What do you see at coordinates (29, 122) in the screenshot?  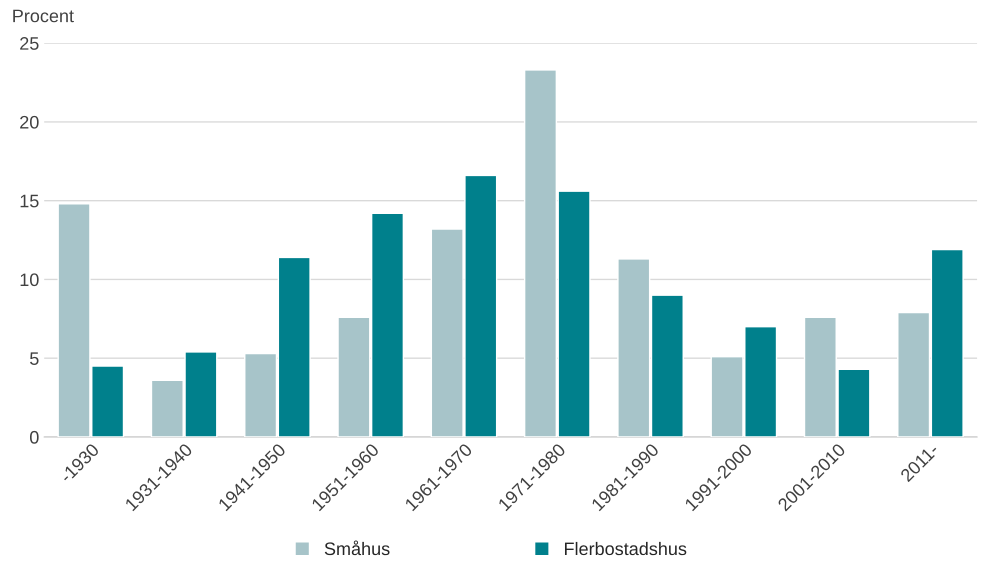 I see `y-tick-label: 20` at bounding box center [29, 122].